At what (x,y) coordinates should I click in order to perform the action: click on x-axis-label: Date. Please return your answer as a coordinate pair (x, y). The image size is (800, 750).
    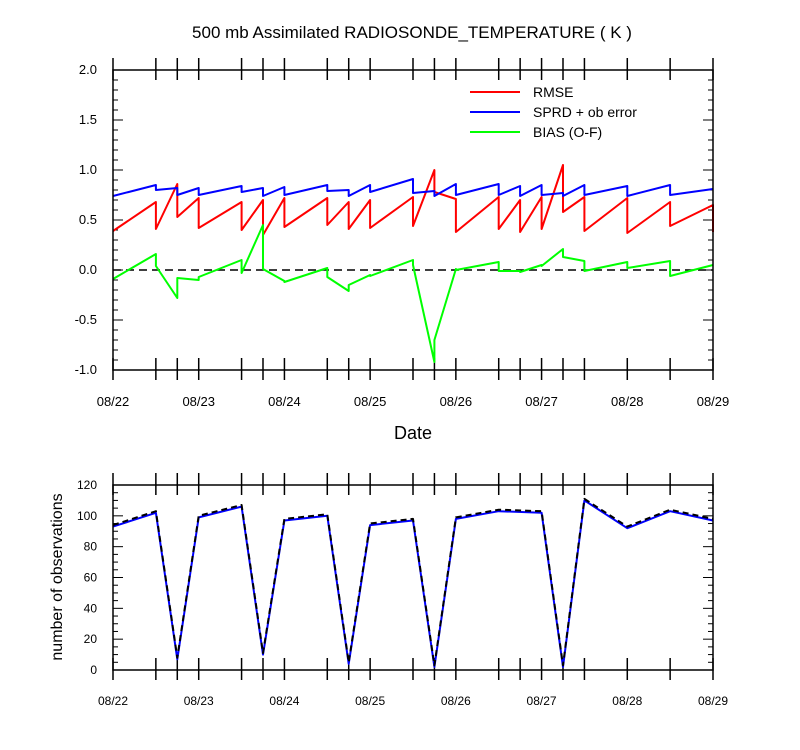
    Looking at the image, I should click on (413, 433).